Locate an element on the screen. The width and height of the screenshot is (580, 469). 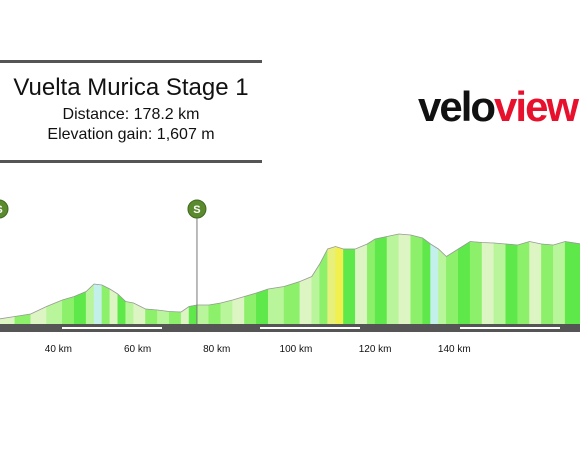
stage-elevation-gain: Elevation gain: 1,607 m is located at coordinates (131, 134).